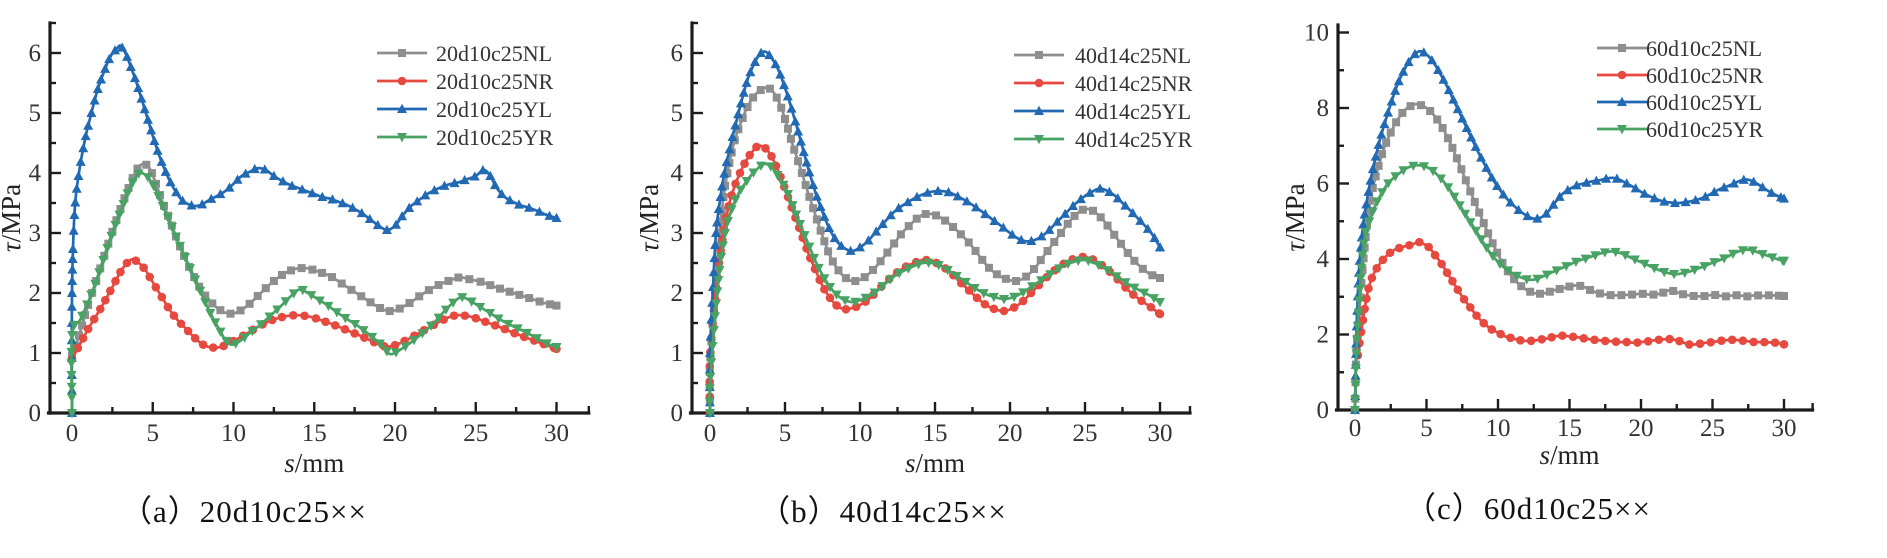 This screenshot has height=558, width=1887. I want to click on legend: 20d10c25NL 20d10c25NR 20d10c25YL 20d10c25YR, so click(465, 95).